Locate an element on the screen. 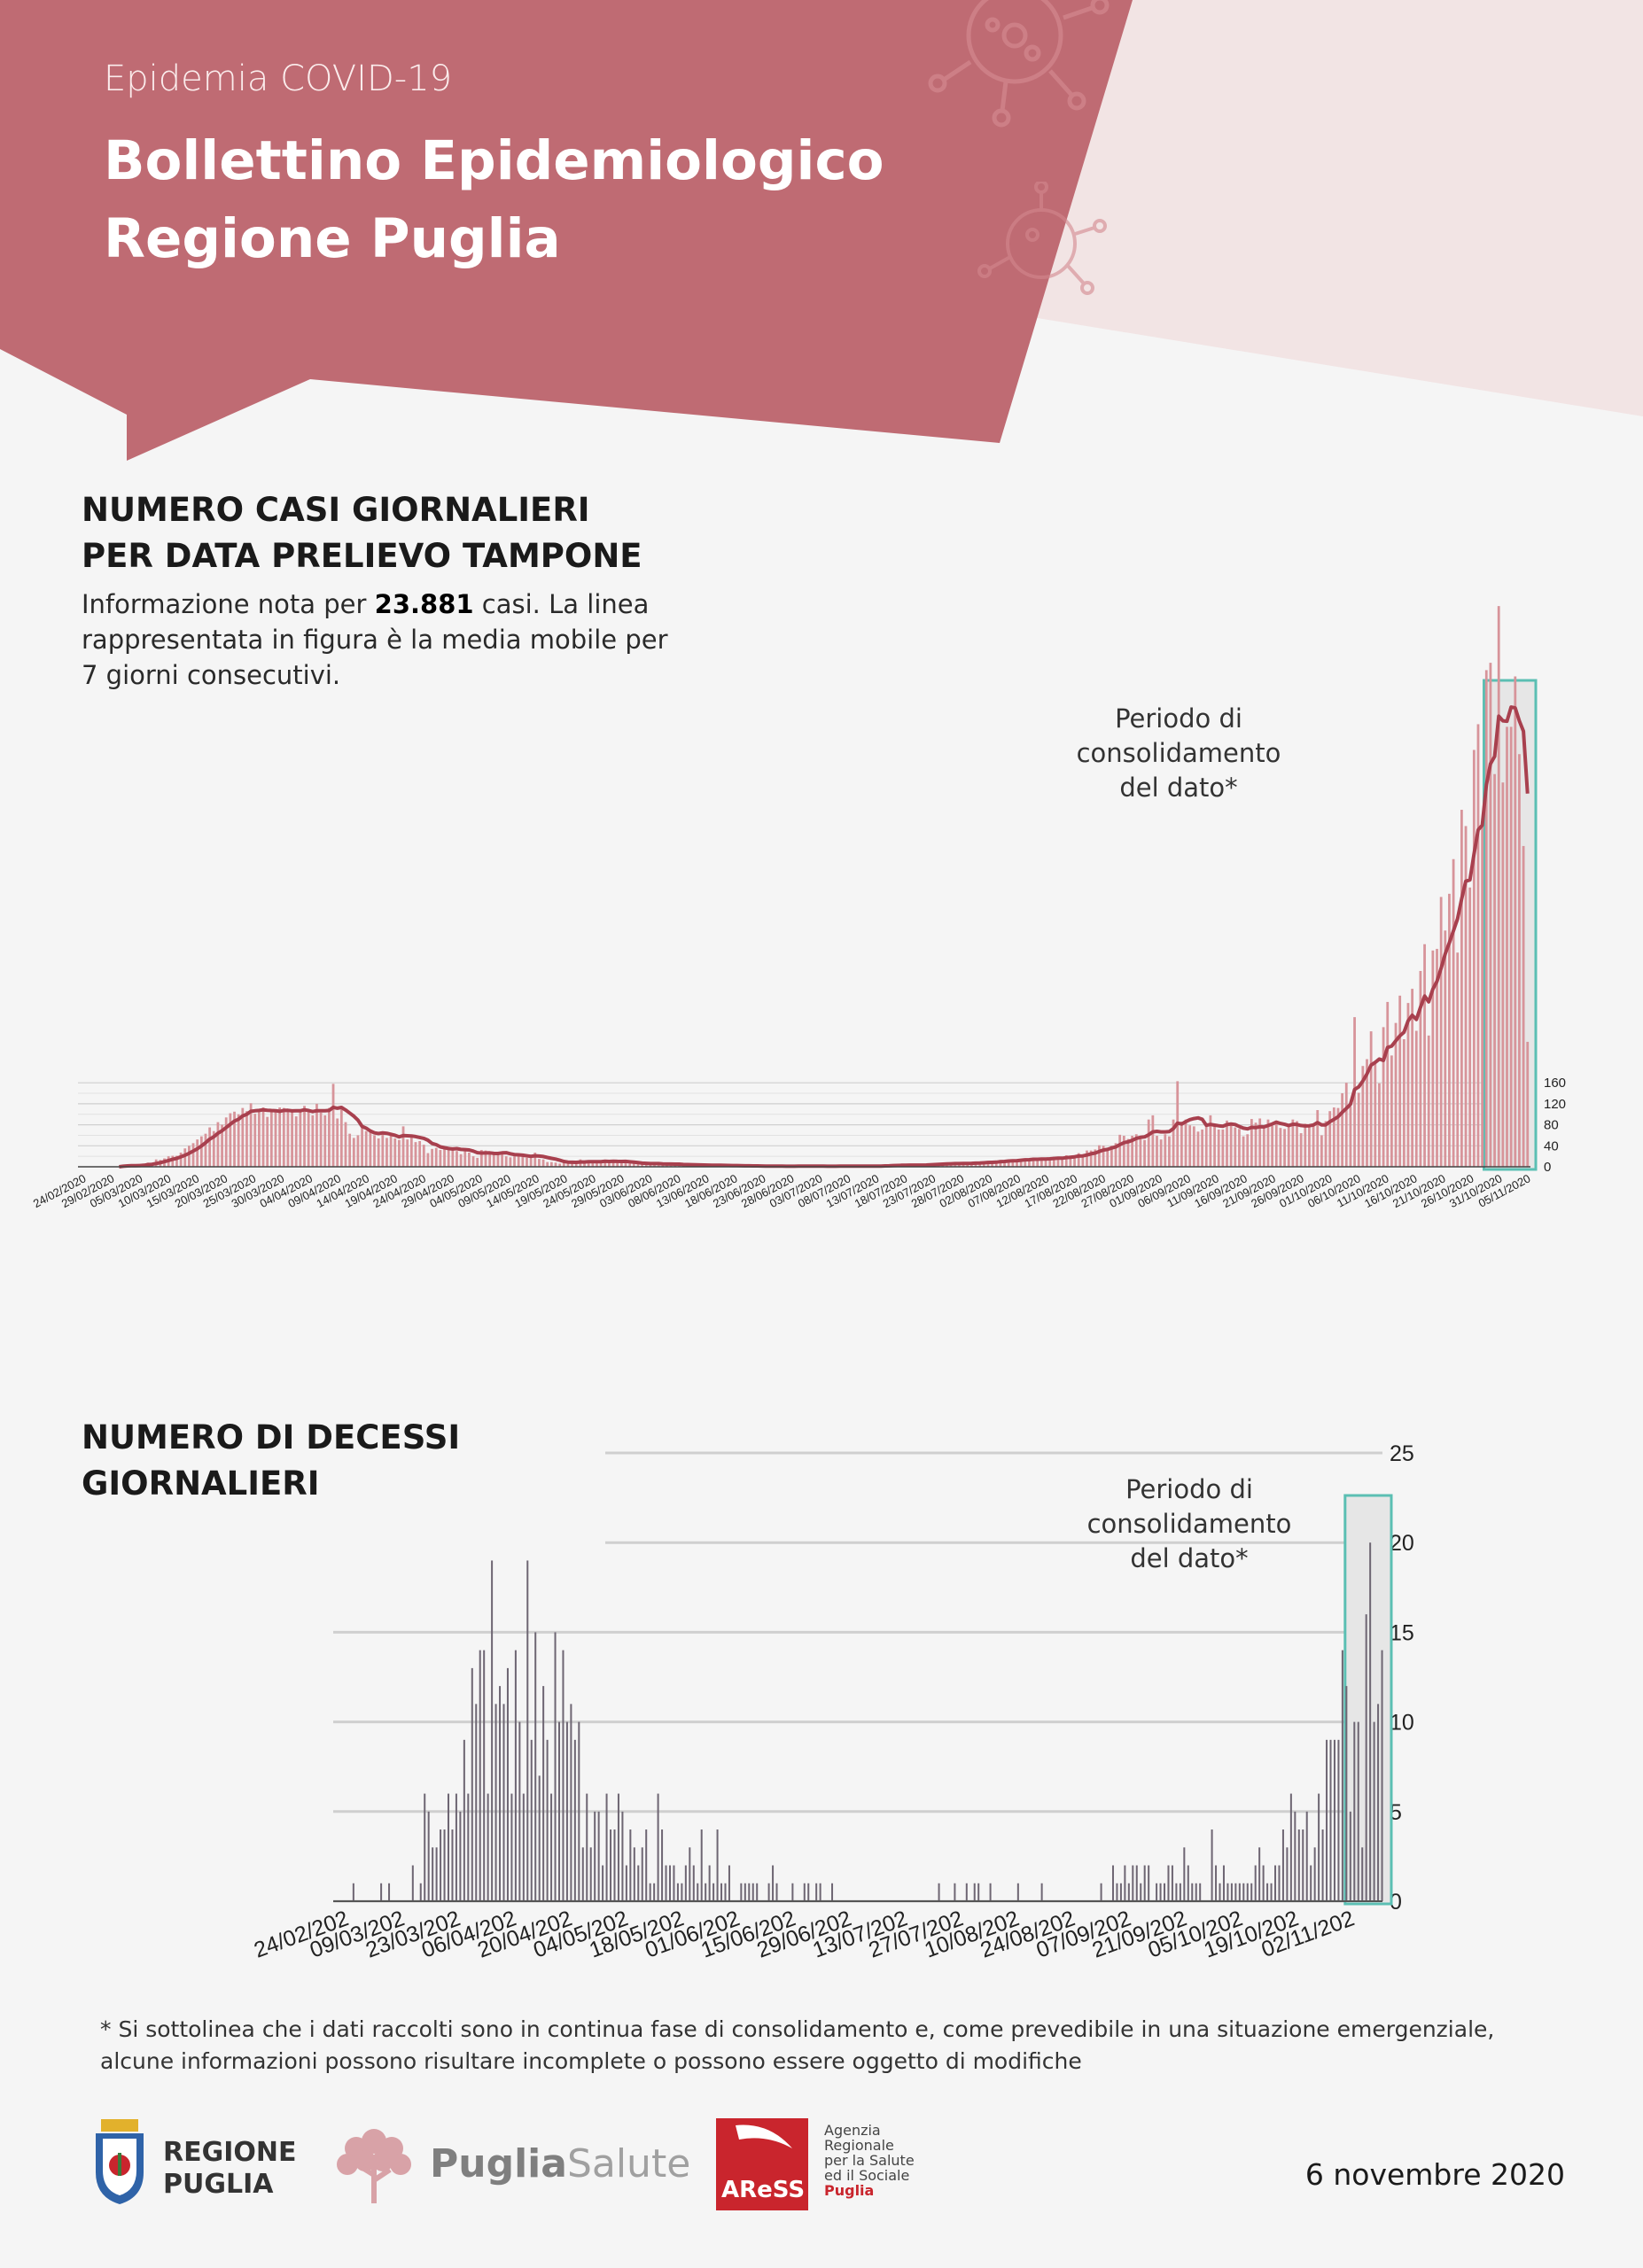 This screenshot has height=2268, width=1643. regione-puglia-logo: REGIONE PUGLIA is located at coordinates (207, 2166).